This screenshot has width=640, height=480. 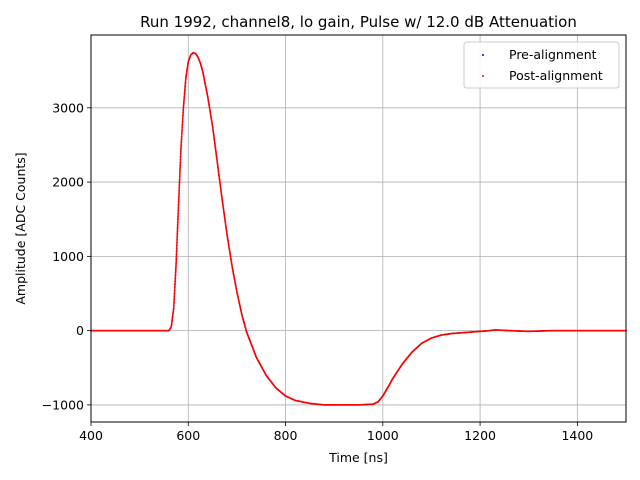 What do you see at coordinates (336, 432) in the screenshot?
I see `x-axis-ticks: 400 600 800 1000 1200 1400` at bounding box center [336, 432].